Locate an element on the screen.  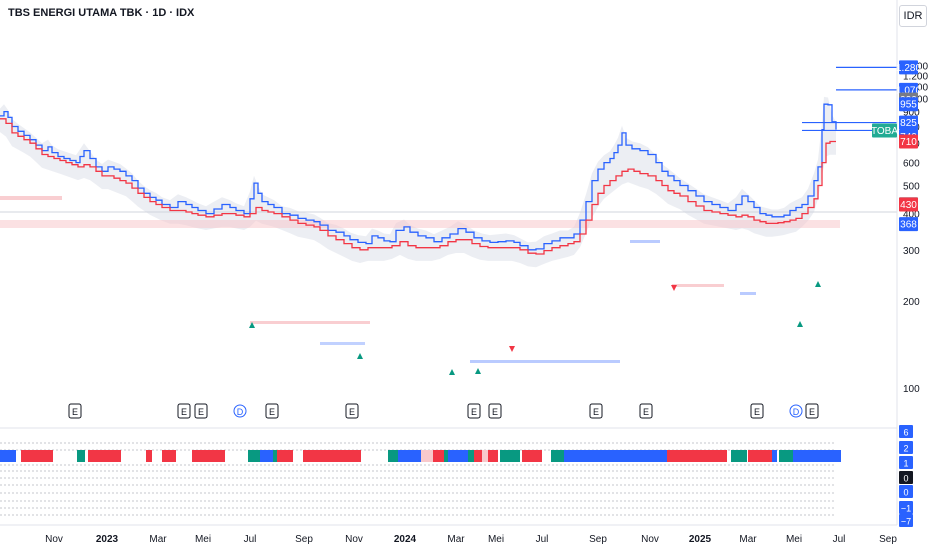
panel-label-text: 1 is located at coordinates (905, 464).